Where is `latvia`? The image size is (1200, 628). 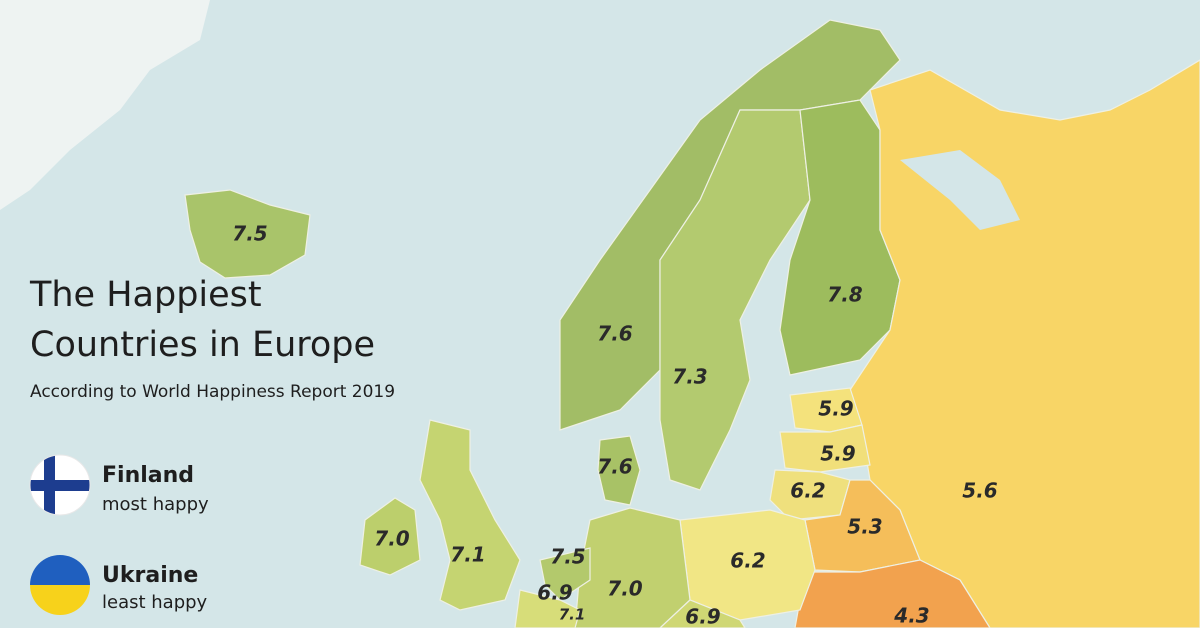 latvia is located at coordinates (825, 448).